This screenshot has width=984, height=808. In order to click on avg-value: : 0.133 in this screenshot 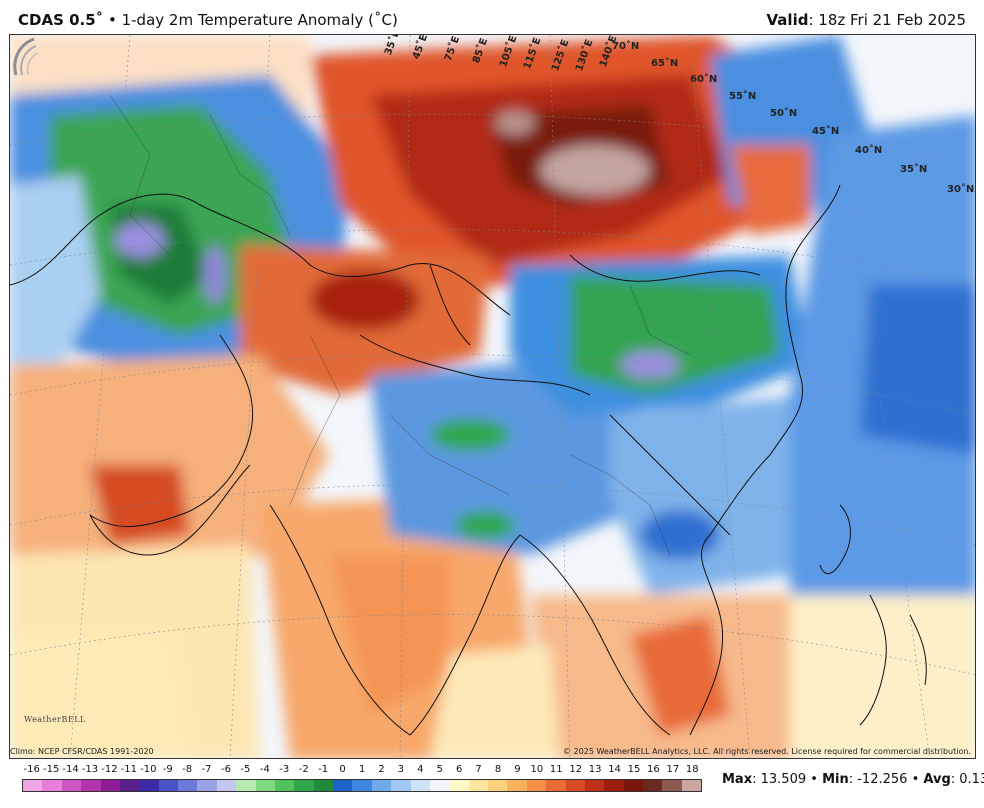, I will do `click(967, 779)`.